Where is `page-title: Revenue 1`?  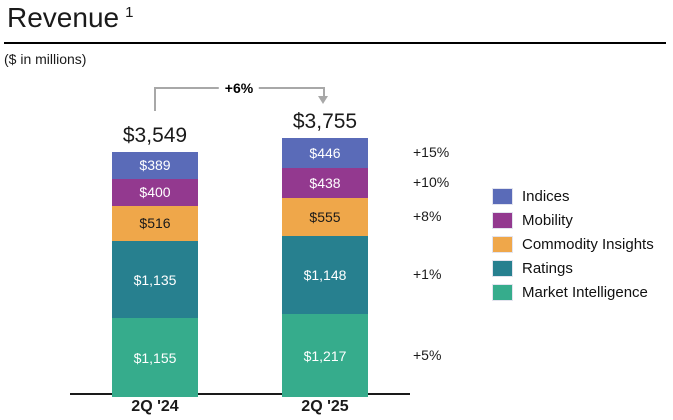
page-title: Revenue 1 is located at coordinates (70, 18).